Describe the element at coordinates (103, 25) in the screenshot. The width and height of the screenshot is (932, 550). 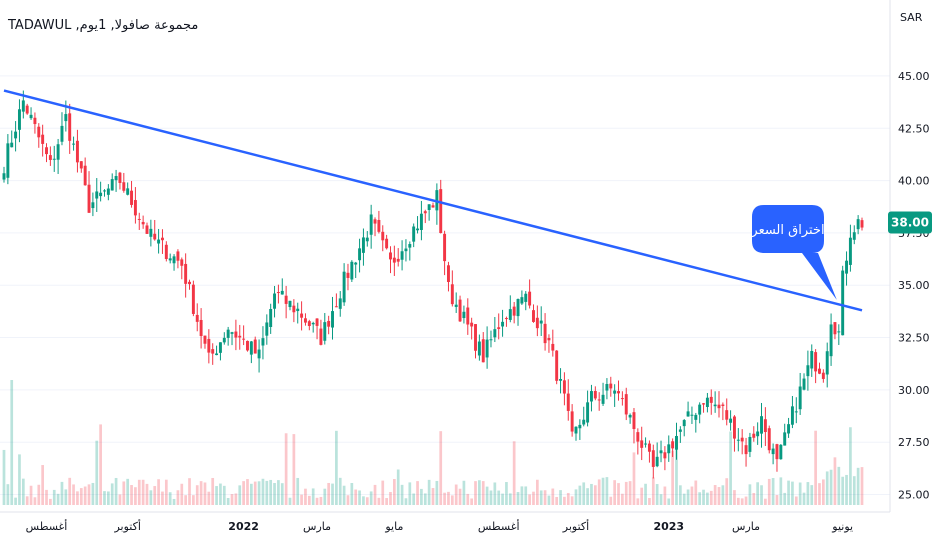
I see `chart-title: مجموعة صافولا, 1يوم, TADAWUL` at that location.